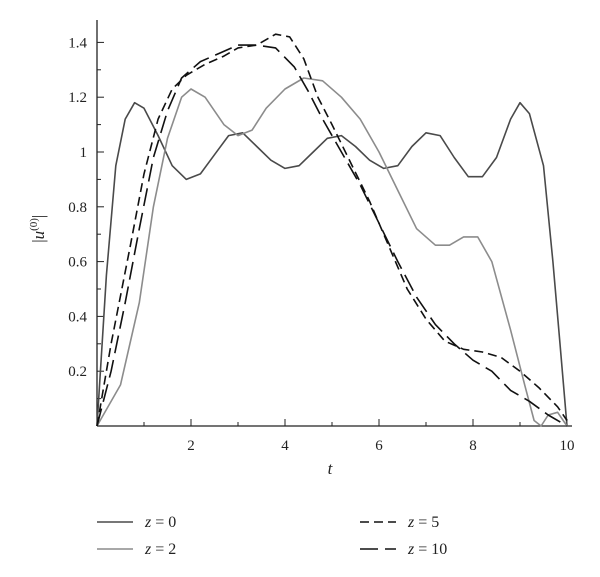 This screenshot has width=600, height=577. What do you see at coordinates (77, 98) in the screenshot?
I see `y-tick-label: 1.2` at bounding box center [77, 98].